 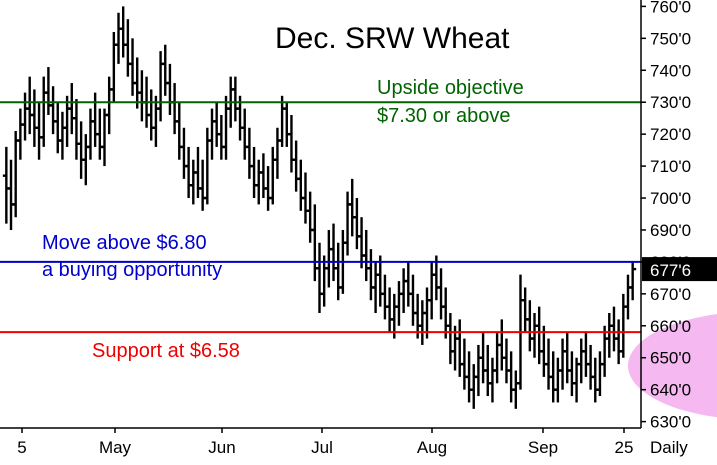 What do you see at coordinates (670, 166) in the screenshot?
I see `y-tick-label: 710'0` at bounding box center [670, 166].